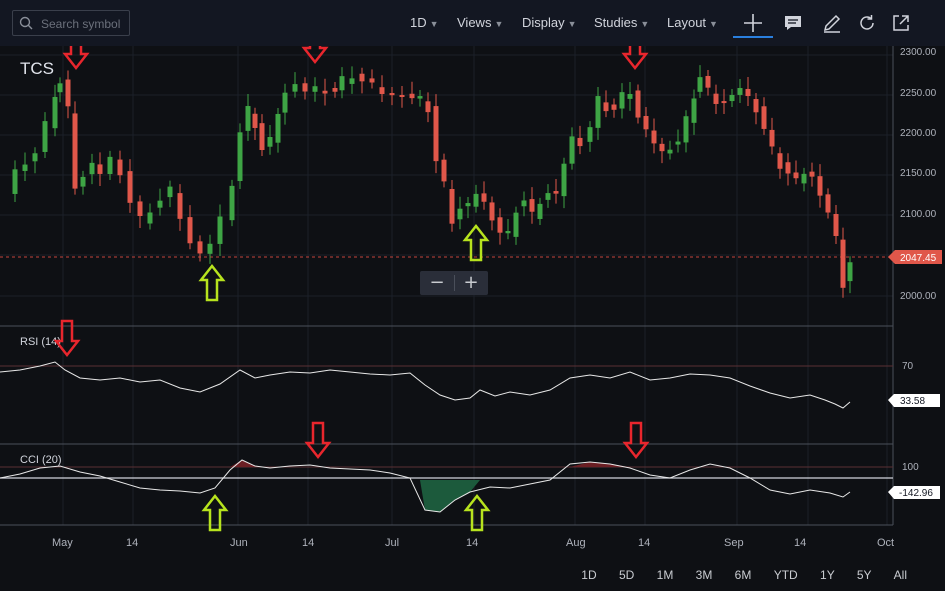  What do you see at coordinates (85, 24) in the screenshot?
I see `search-input` at bounding box center [85, 24].